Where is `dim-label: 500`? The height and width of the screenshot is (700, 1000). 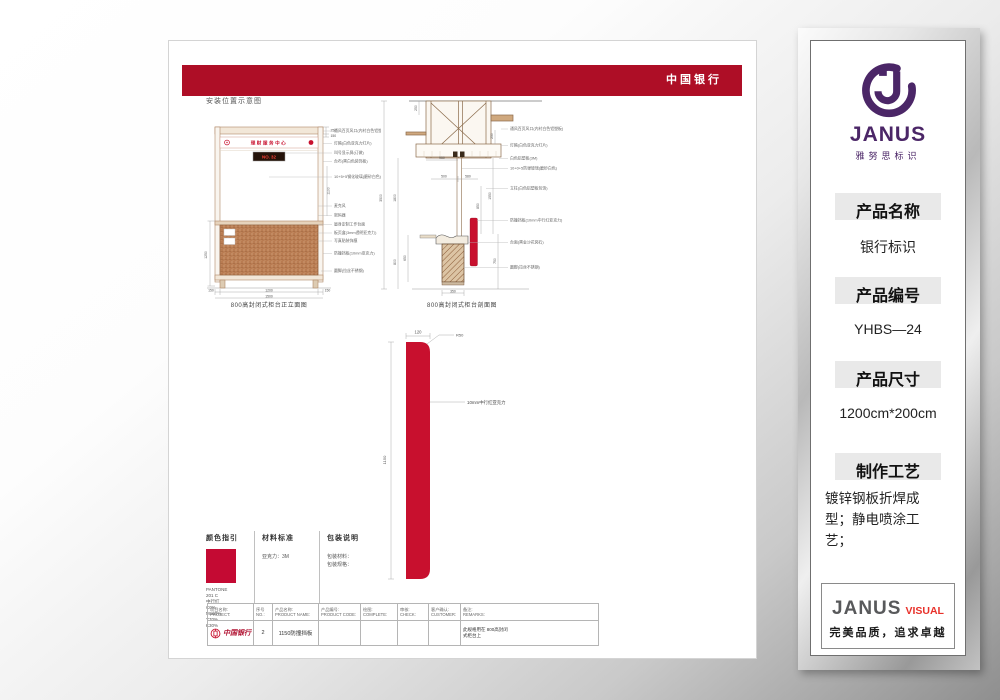 dim-label: 500 is located at coordinates (444, 177).